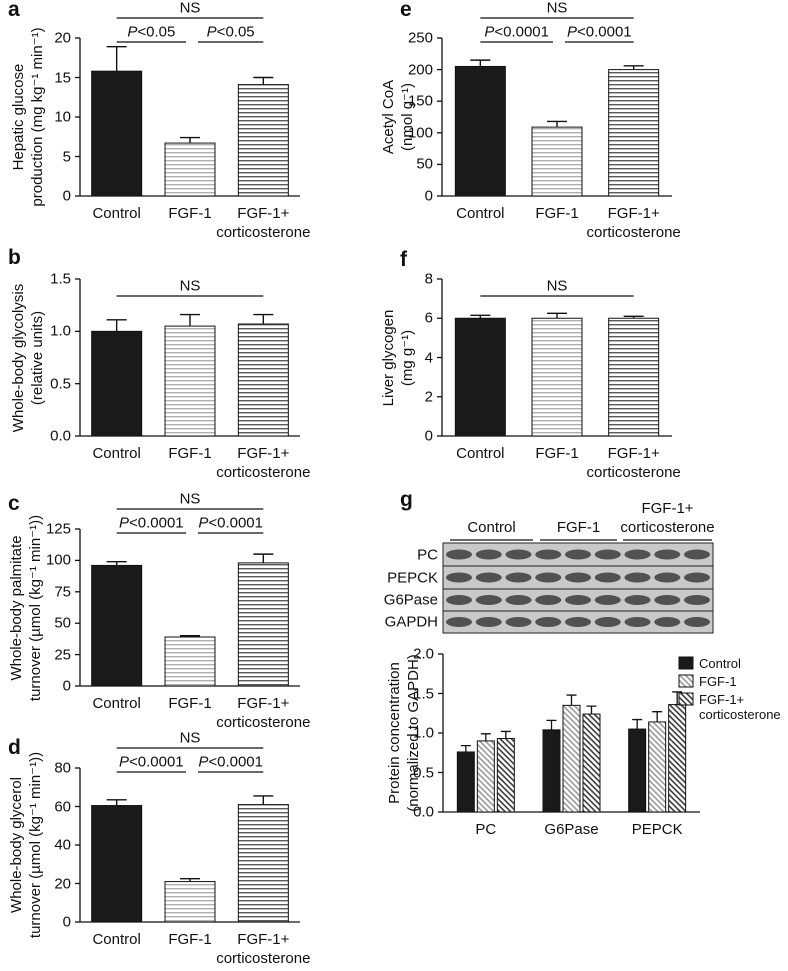 Image resolution: width=788 pixels, height=971 pixels. I want to click on y-tick-label: 150, so click(420, 101).